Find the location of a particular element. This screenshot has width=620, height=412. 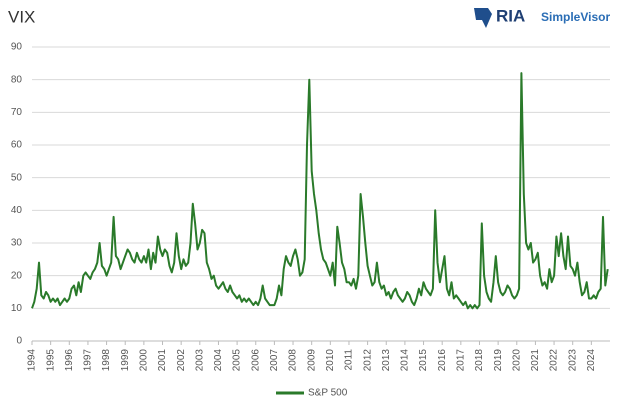

y-tick-label: 70 is located at coordinates (17, 112).